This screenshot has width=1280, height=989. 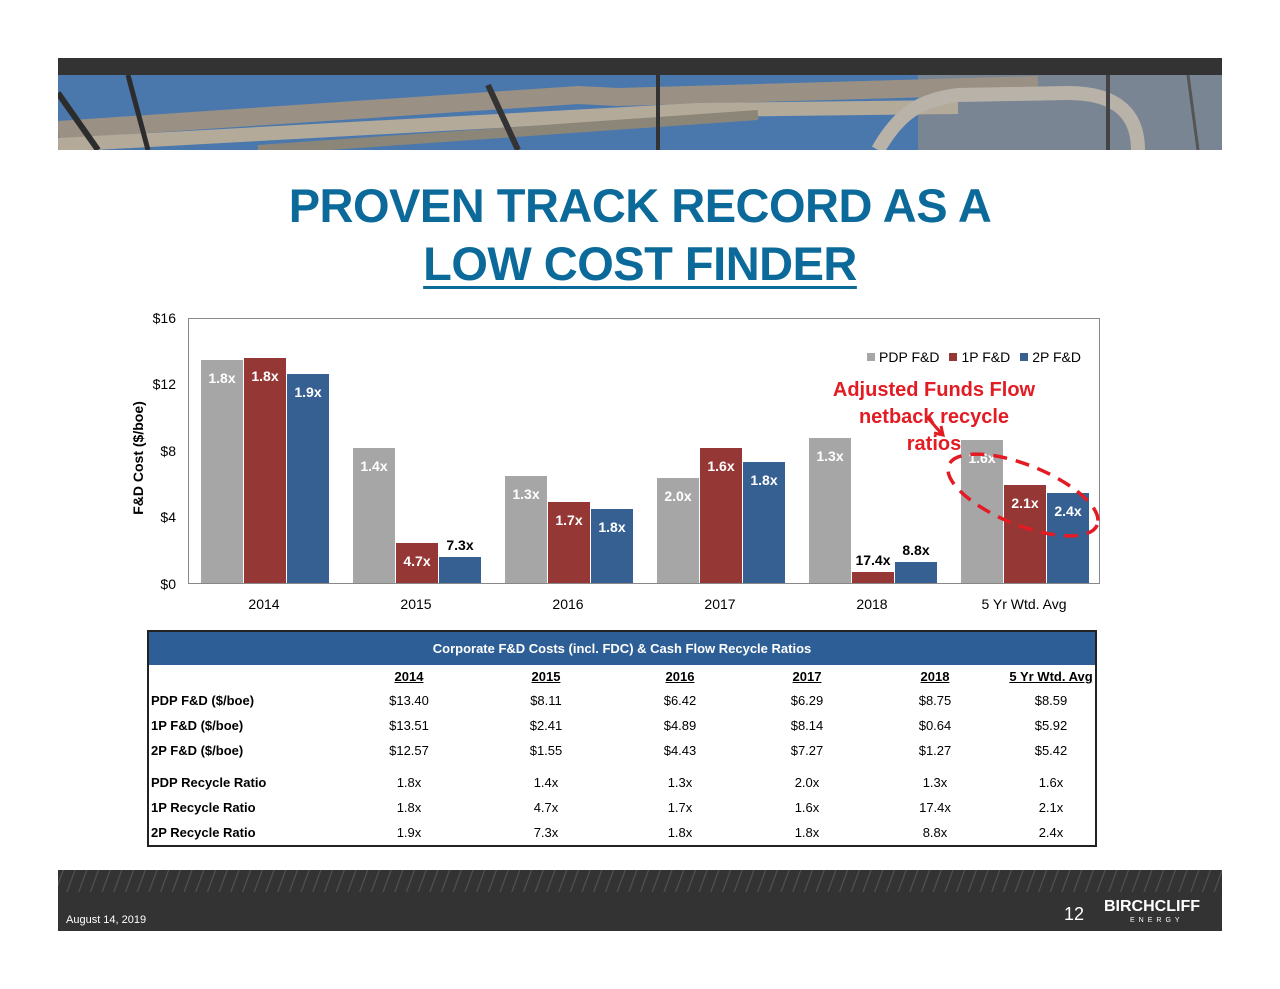 I want to click on row-label: PDP Recycle Ratio, so click(x=209, y=782).